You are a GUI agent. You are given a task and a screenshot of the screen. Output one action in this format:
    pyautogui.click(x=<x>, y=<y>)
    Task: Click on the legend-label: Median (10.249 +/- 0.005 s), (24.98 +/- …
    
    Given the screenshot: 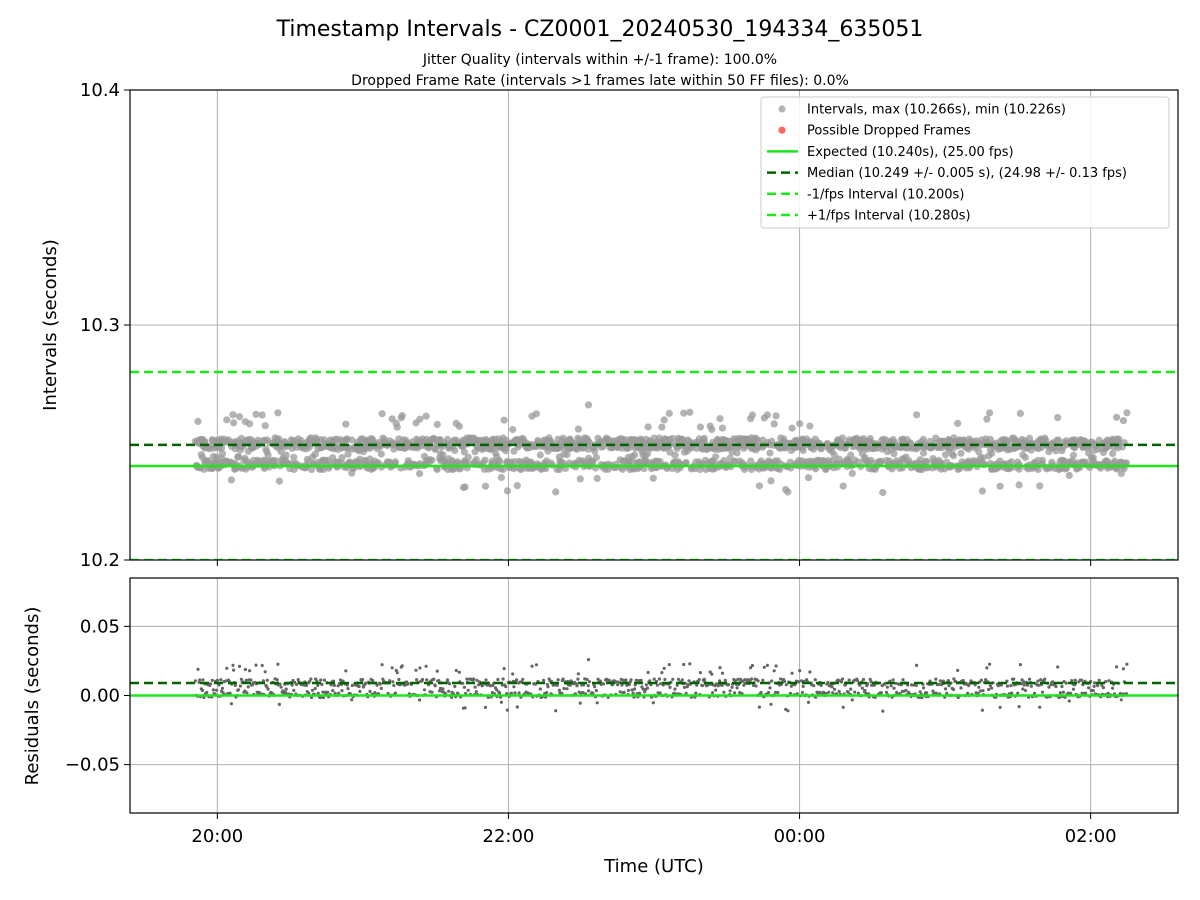 What is the action you would take?
    pyautogui.click(x=967, y=173)
    